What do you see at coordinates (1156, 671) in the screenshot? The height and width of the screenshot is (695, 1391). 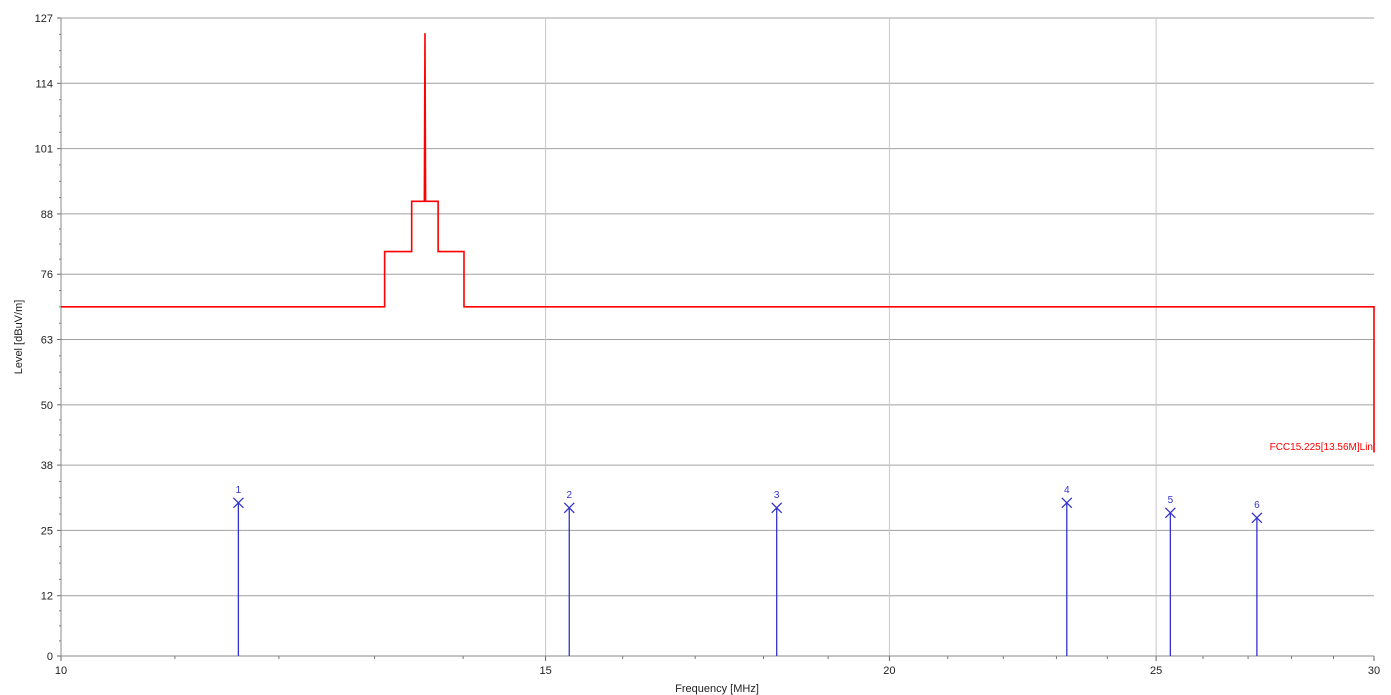 I see `x-tick-label: 25` at bounding box center [1156, 671].